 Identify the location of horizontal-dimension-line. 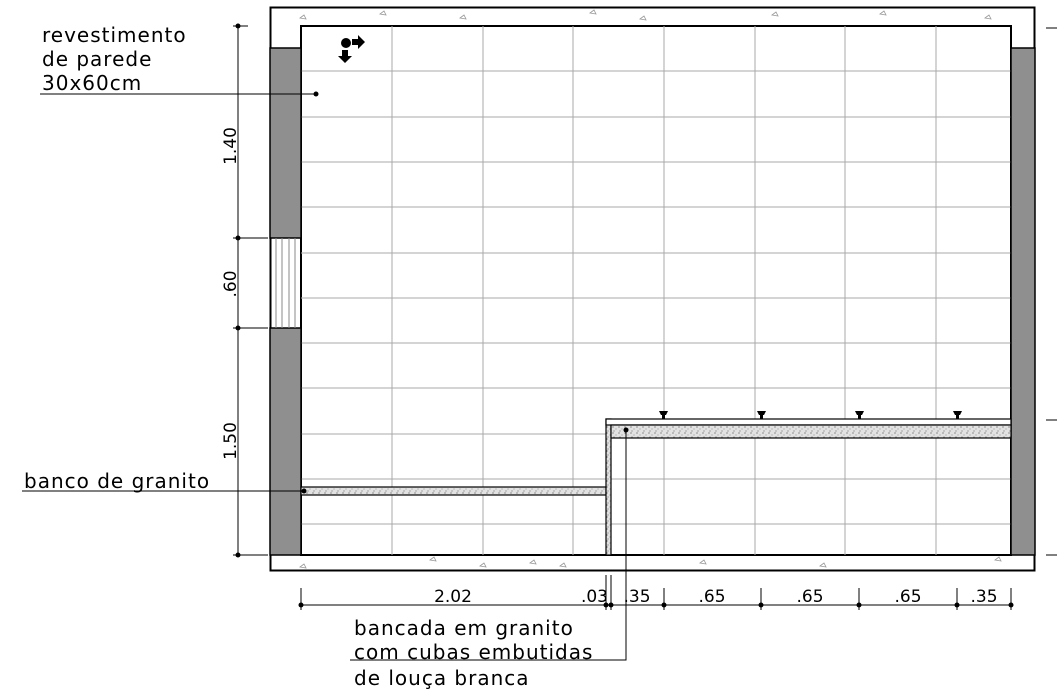
(656, 592).